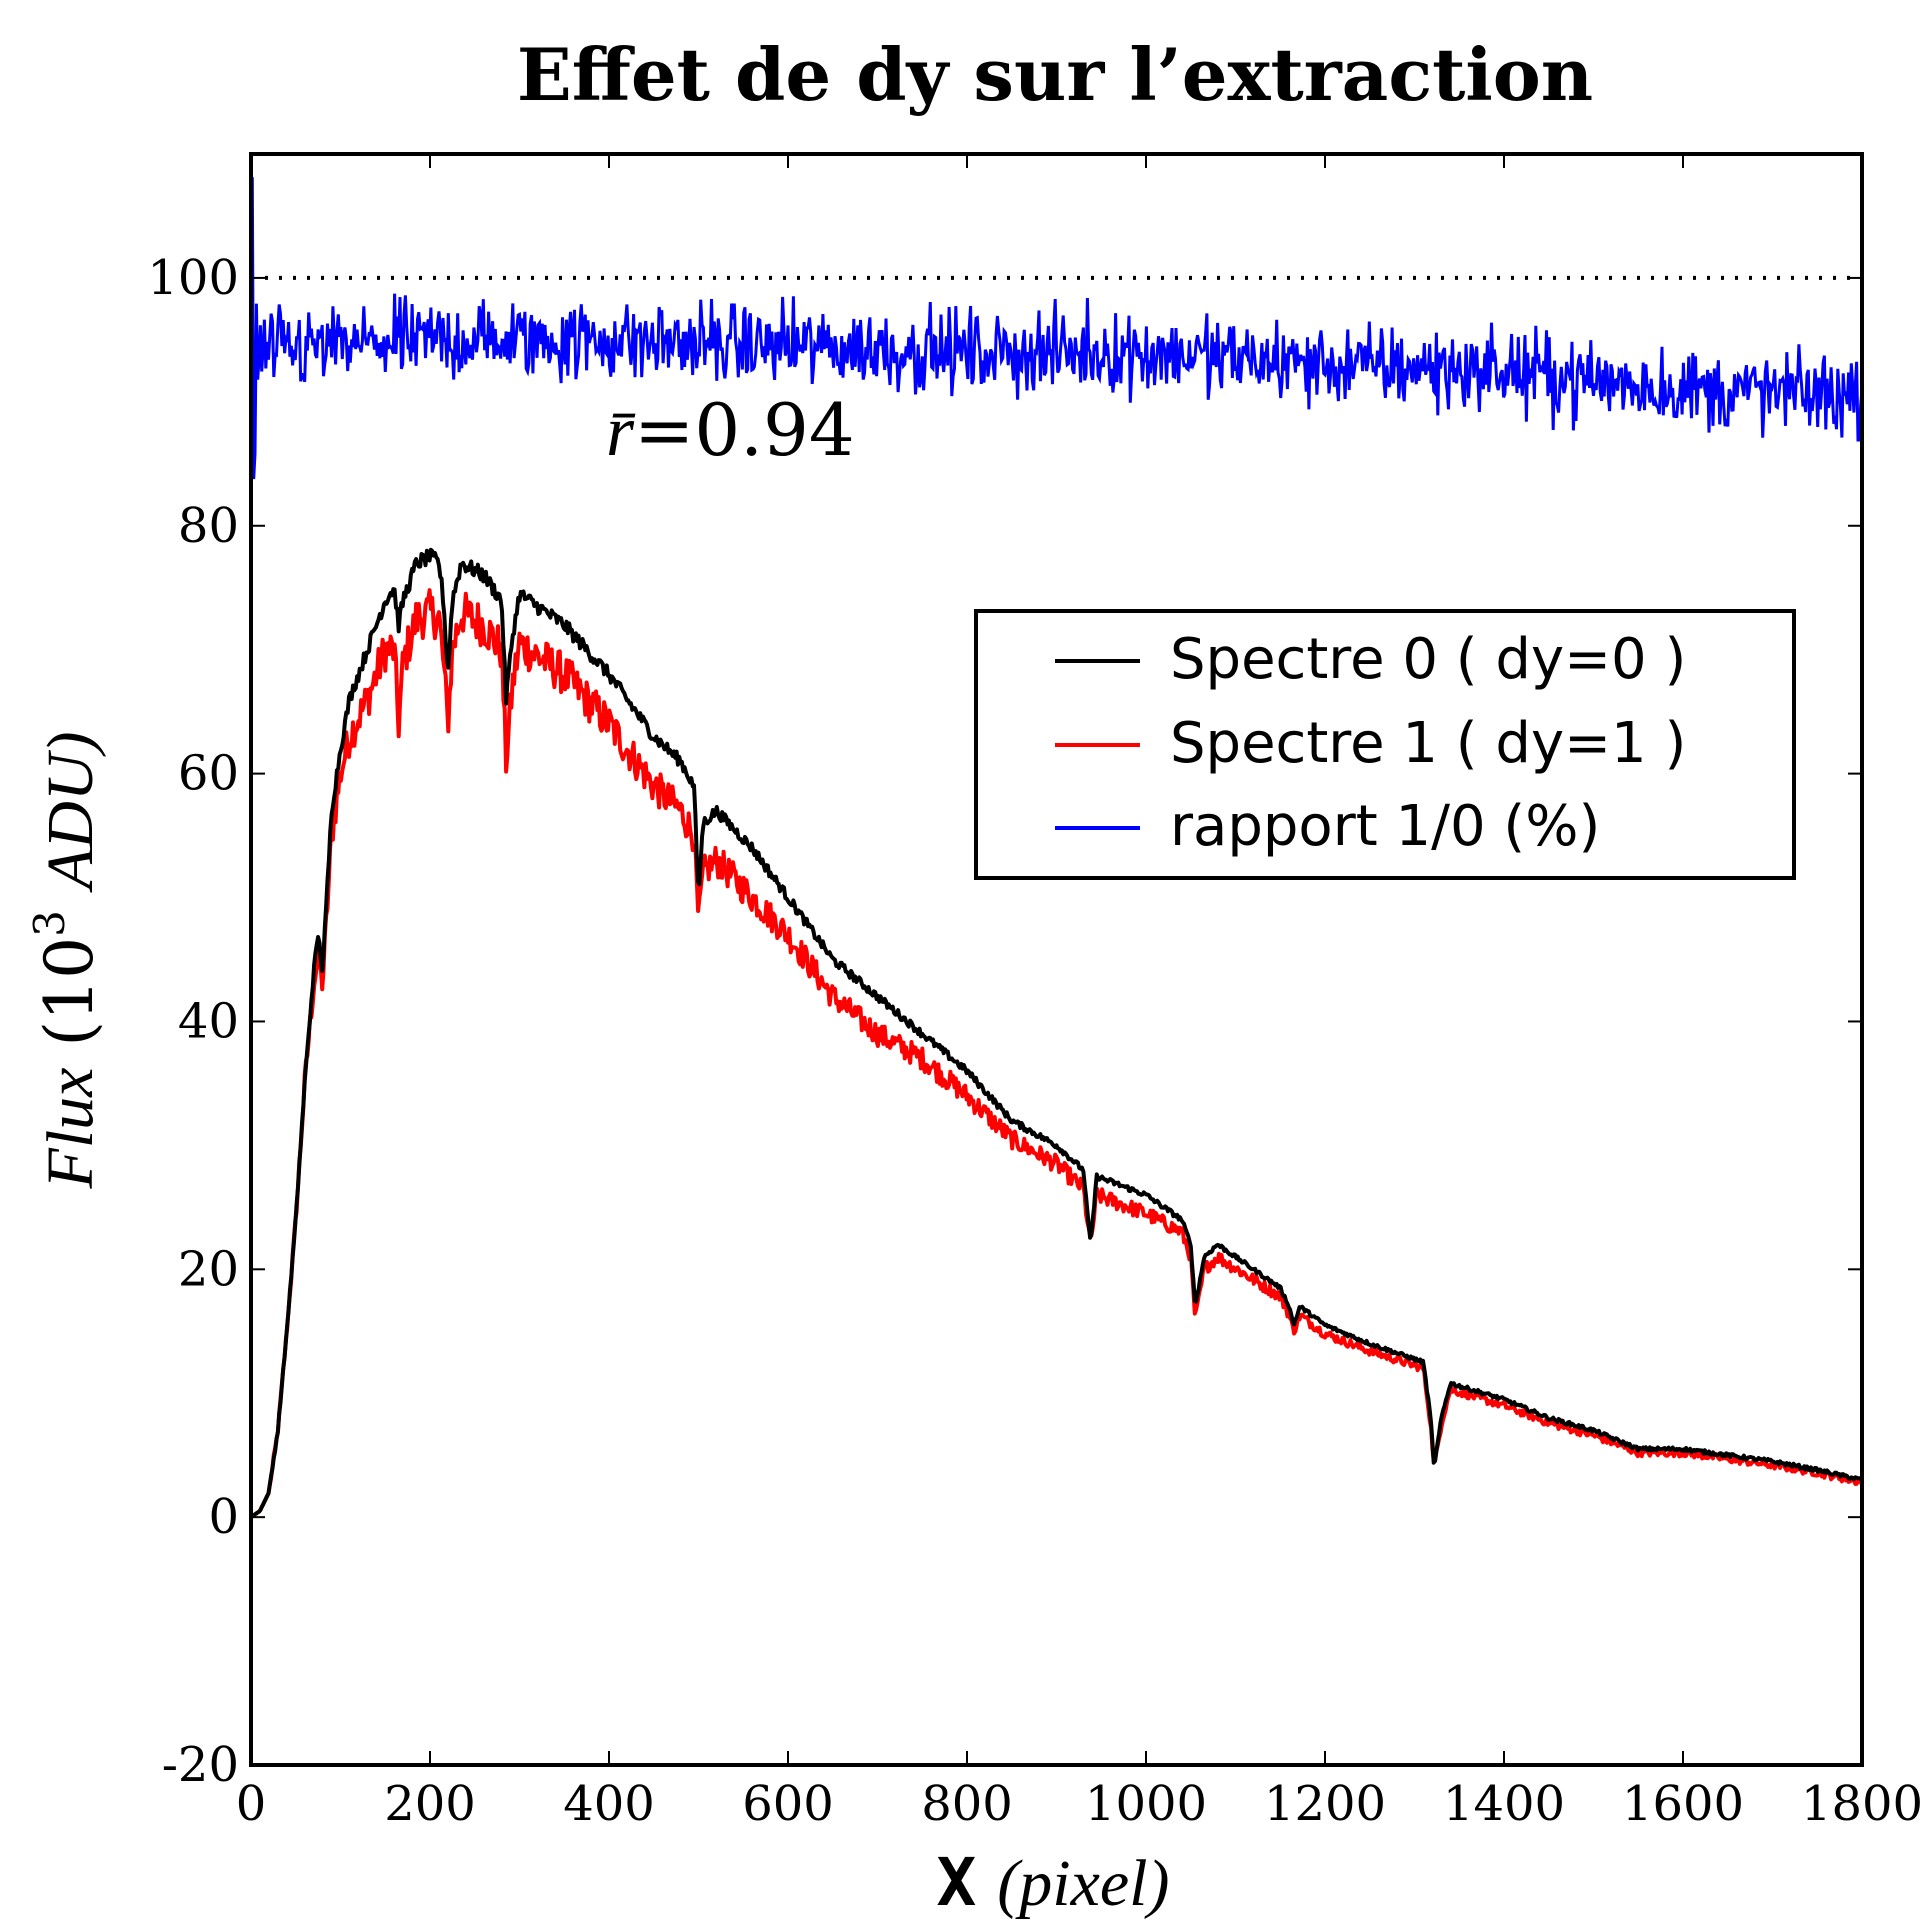  What do you see at coordinates (1325, 1804) in the screenshot?
I see `x-tick-label: 1200` at bounding box center [1325, 1804].